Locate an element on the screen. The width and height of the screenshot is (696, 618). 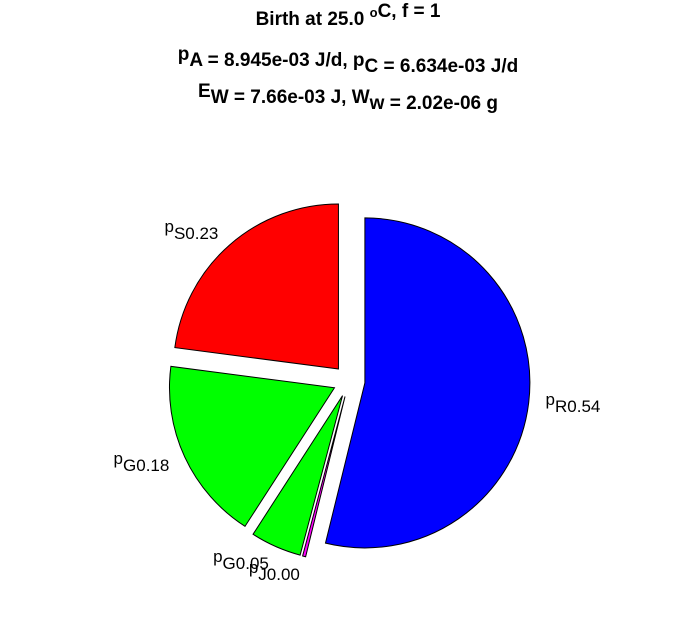
title-text: = 2.02e-06 g is located at coordinates (441, 103).